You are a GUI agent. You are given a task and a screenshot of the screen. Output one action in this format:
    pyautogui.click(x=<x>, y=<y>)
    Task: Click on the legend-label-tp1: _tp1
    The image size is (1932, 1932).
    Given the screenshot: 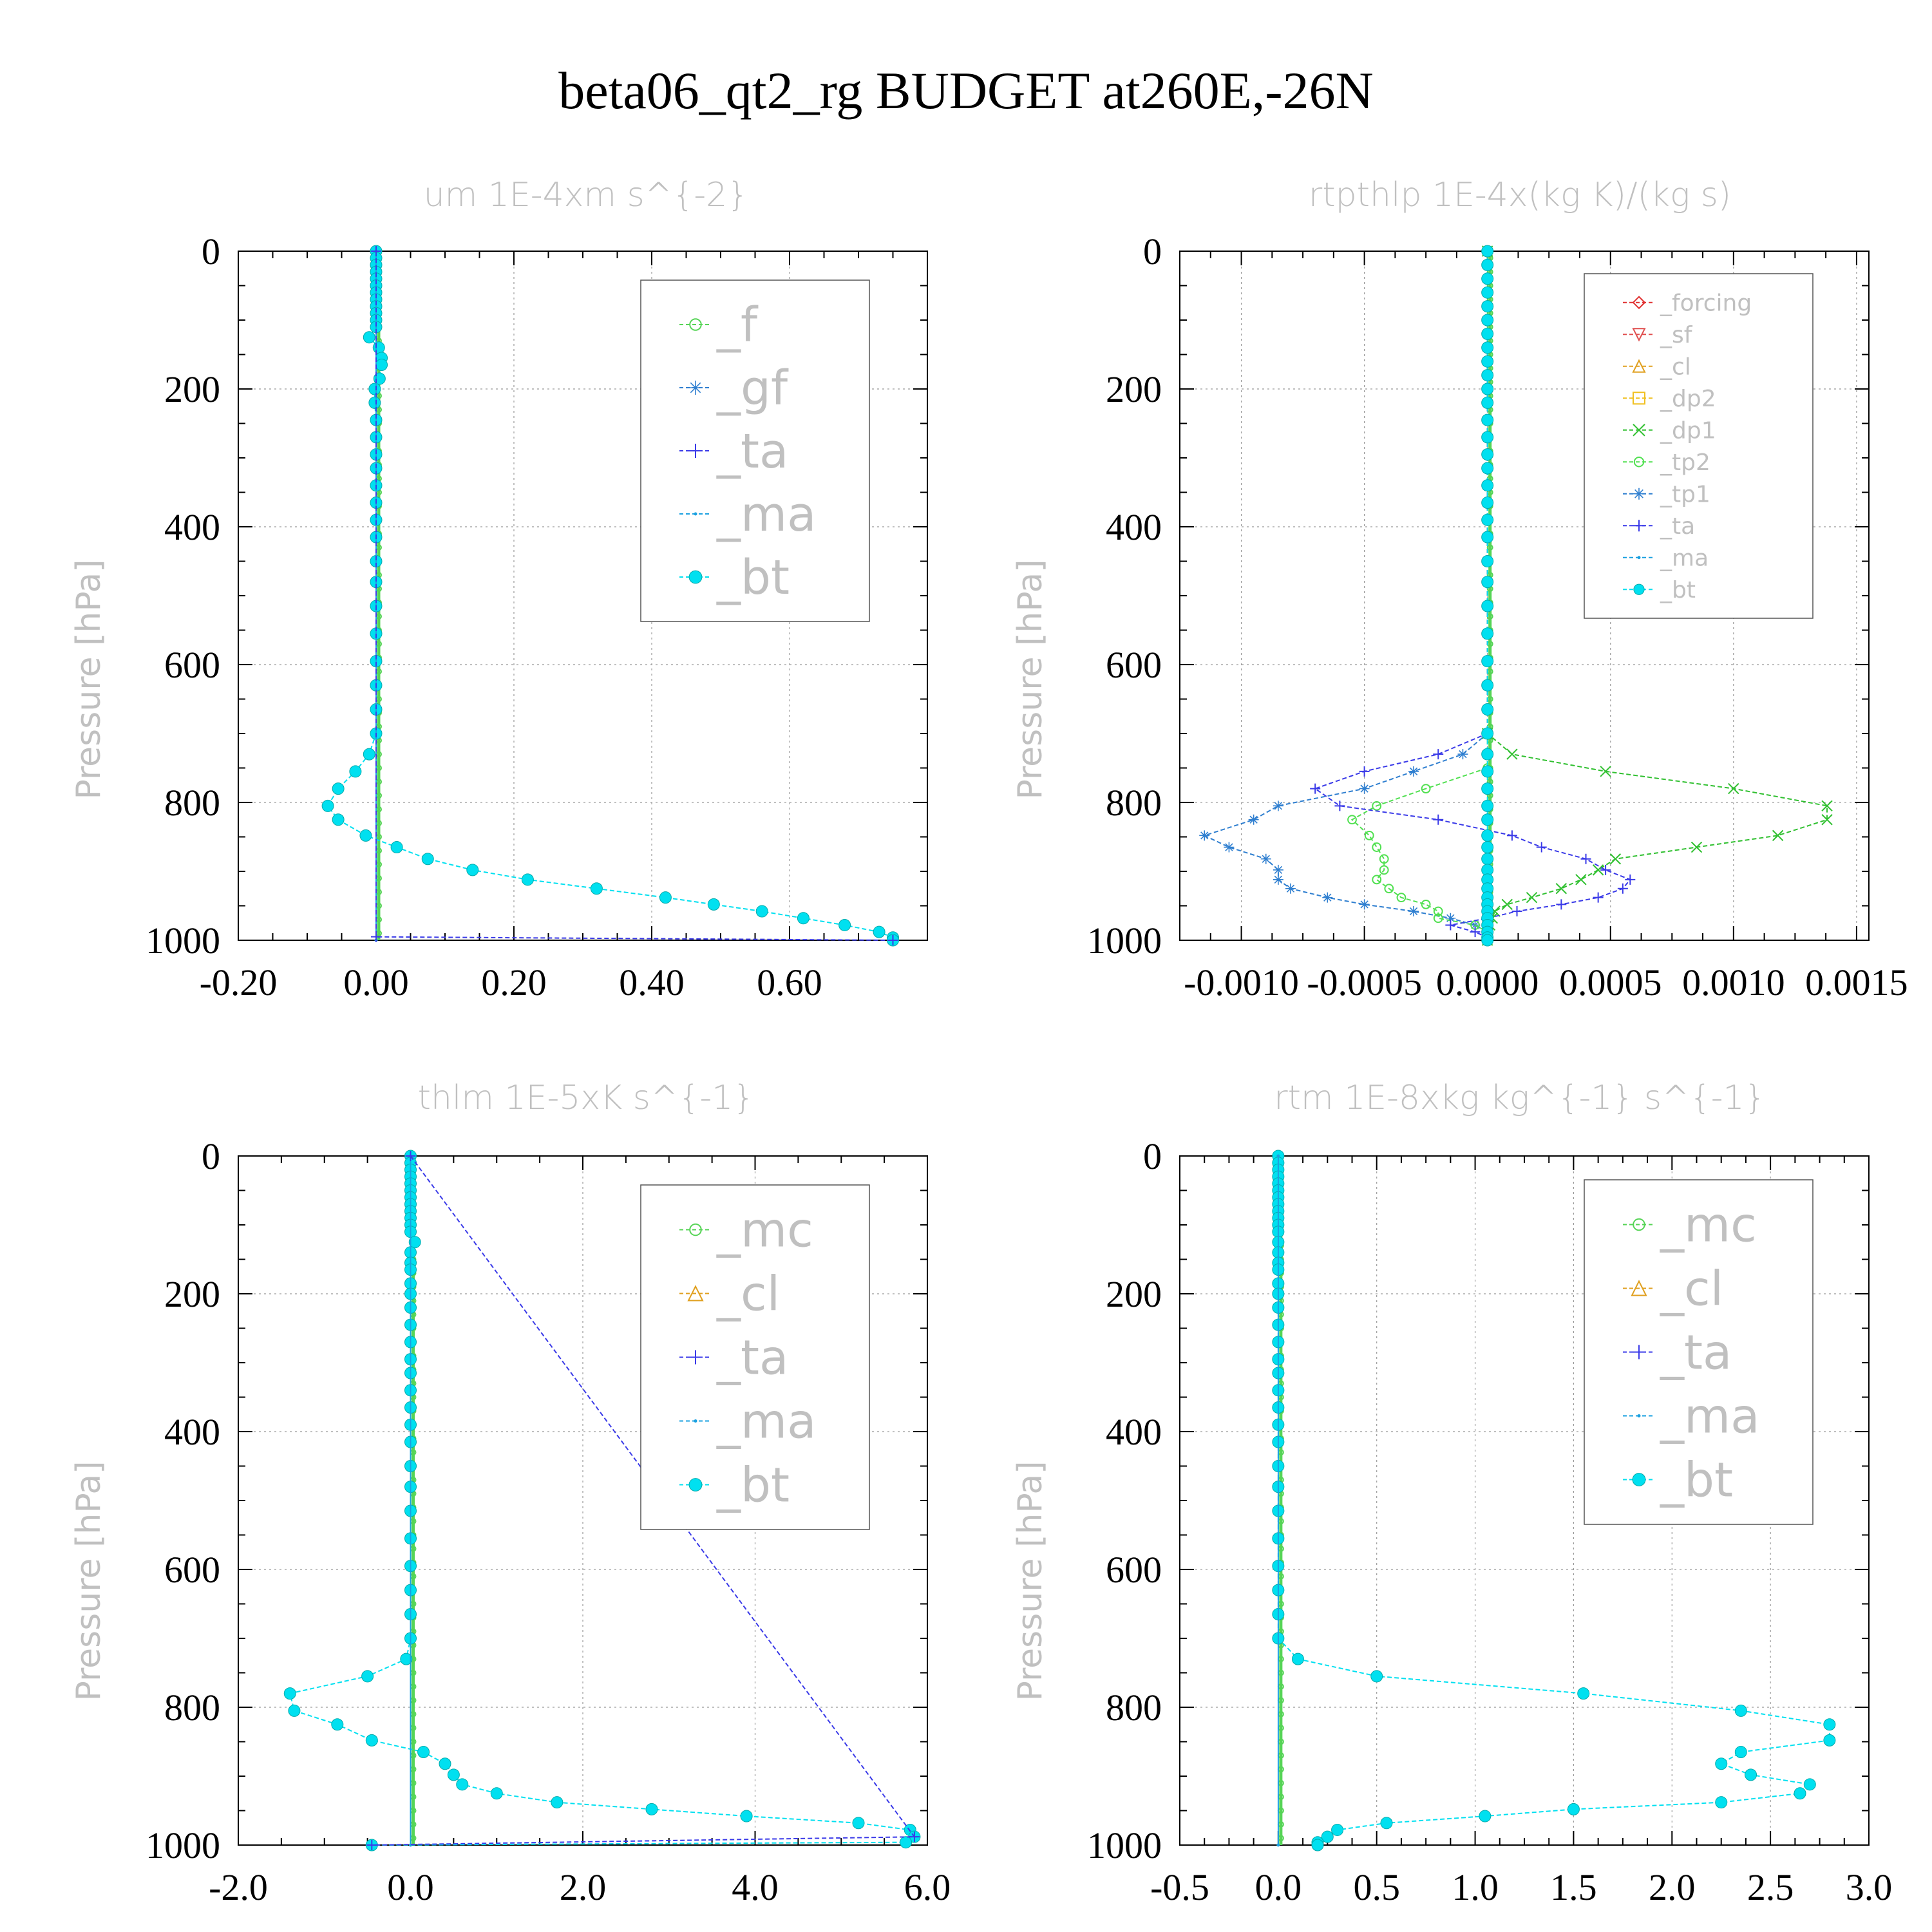 What is the action you would take?
    pyautogui.click(x=1685, y=494)
    